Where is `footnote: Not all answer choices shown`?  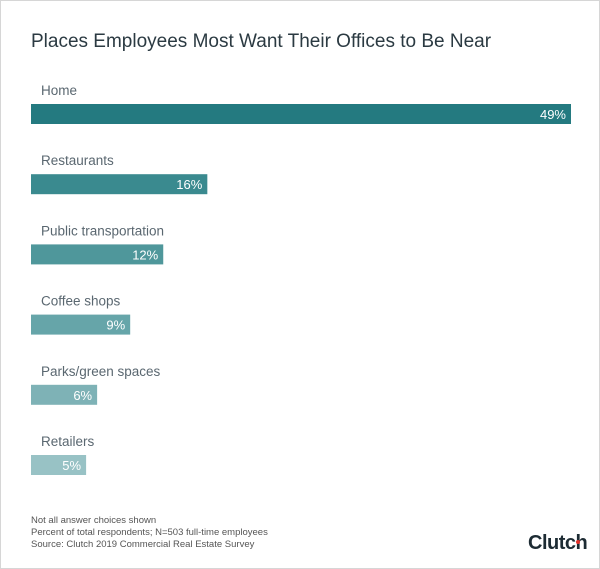 footnote: Not all answer choices shown is located at coordinates (94, 520).